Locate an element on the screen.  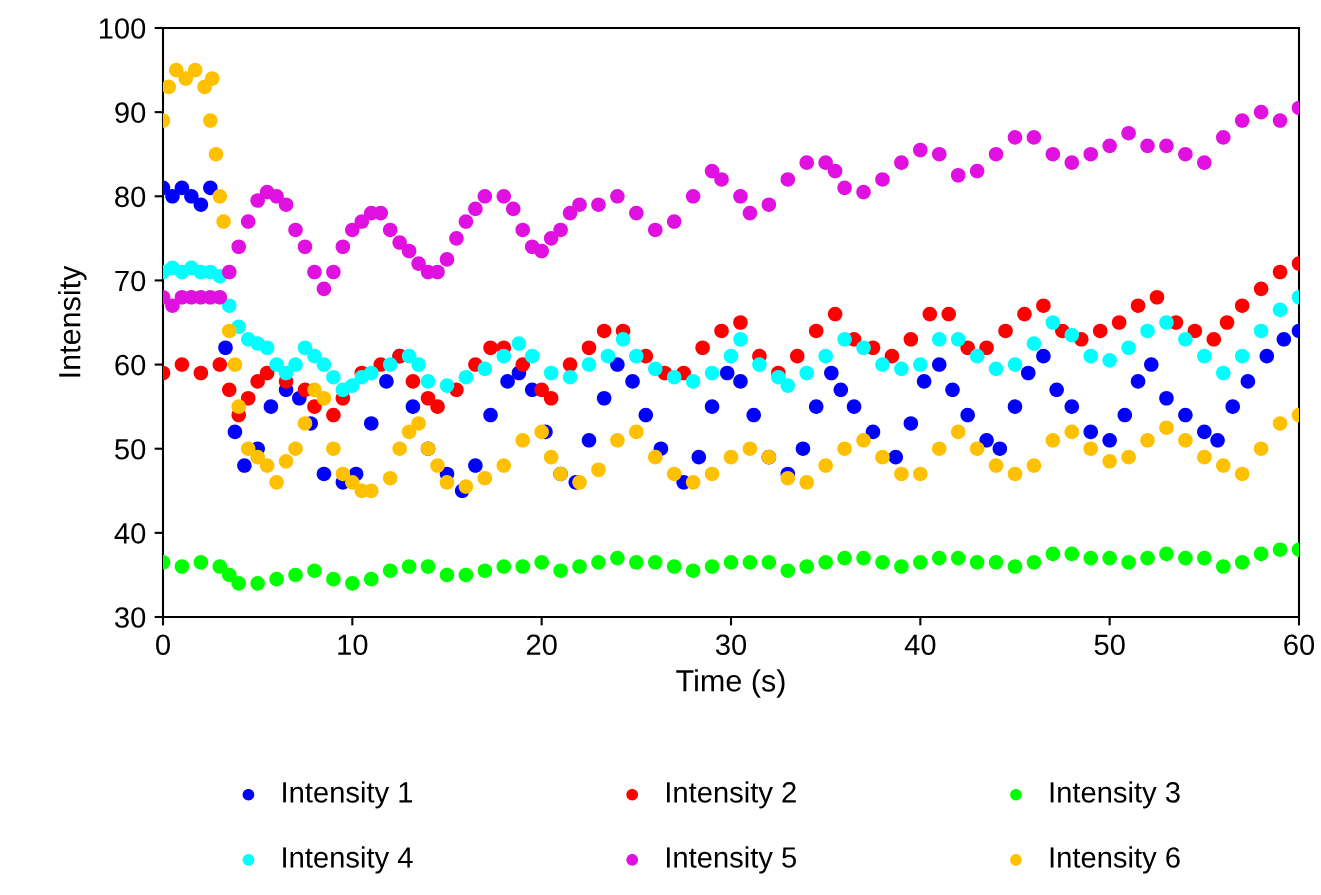
x-tick-label: 50 is located at coordinates (1109, 645).